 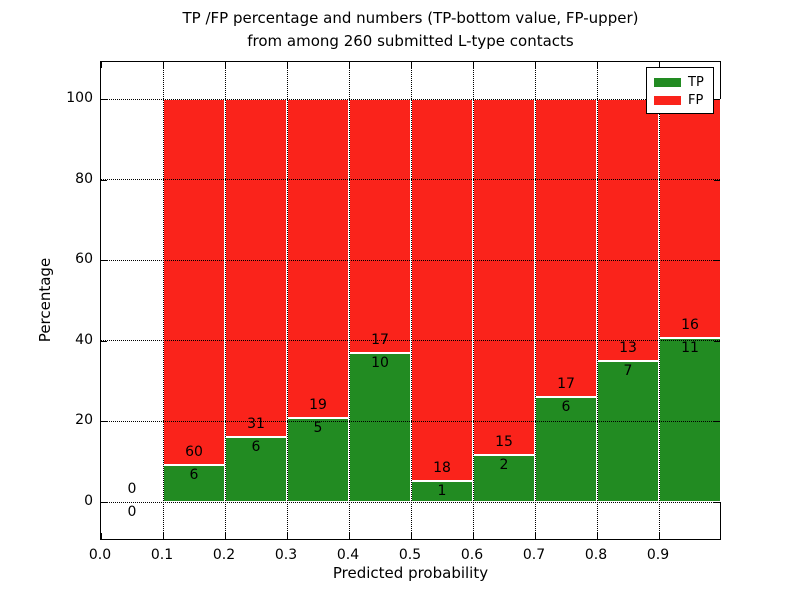 I want to click on y-tick-label: 60, so click(x=84, y=259).